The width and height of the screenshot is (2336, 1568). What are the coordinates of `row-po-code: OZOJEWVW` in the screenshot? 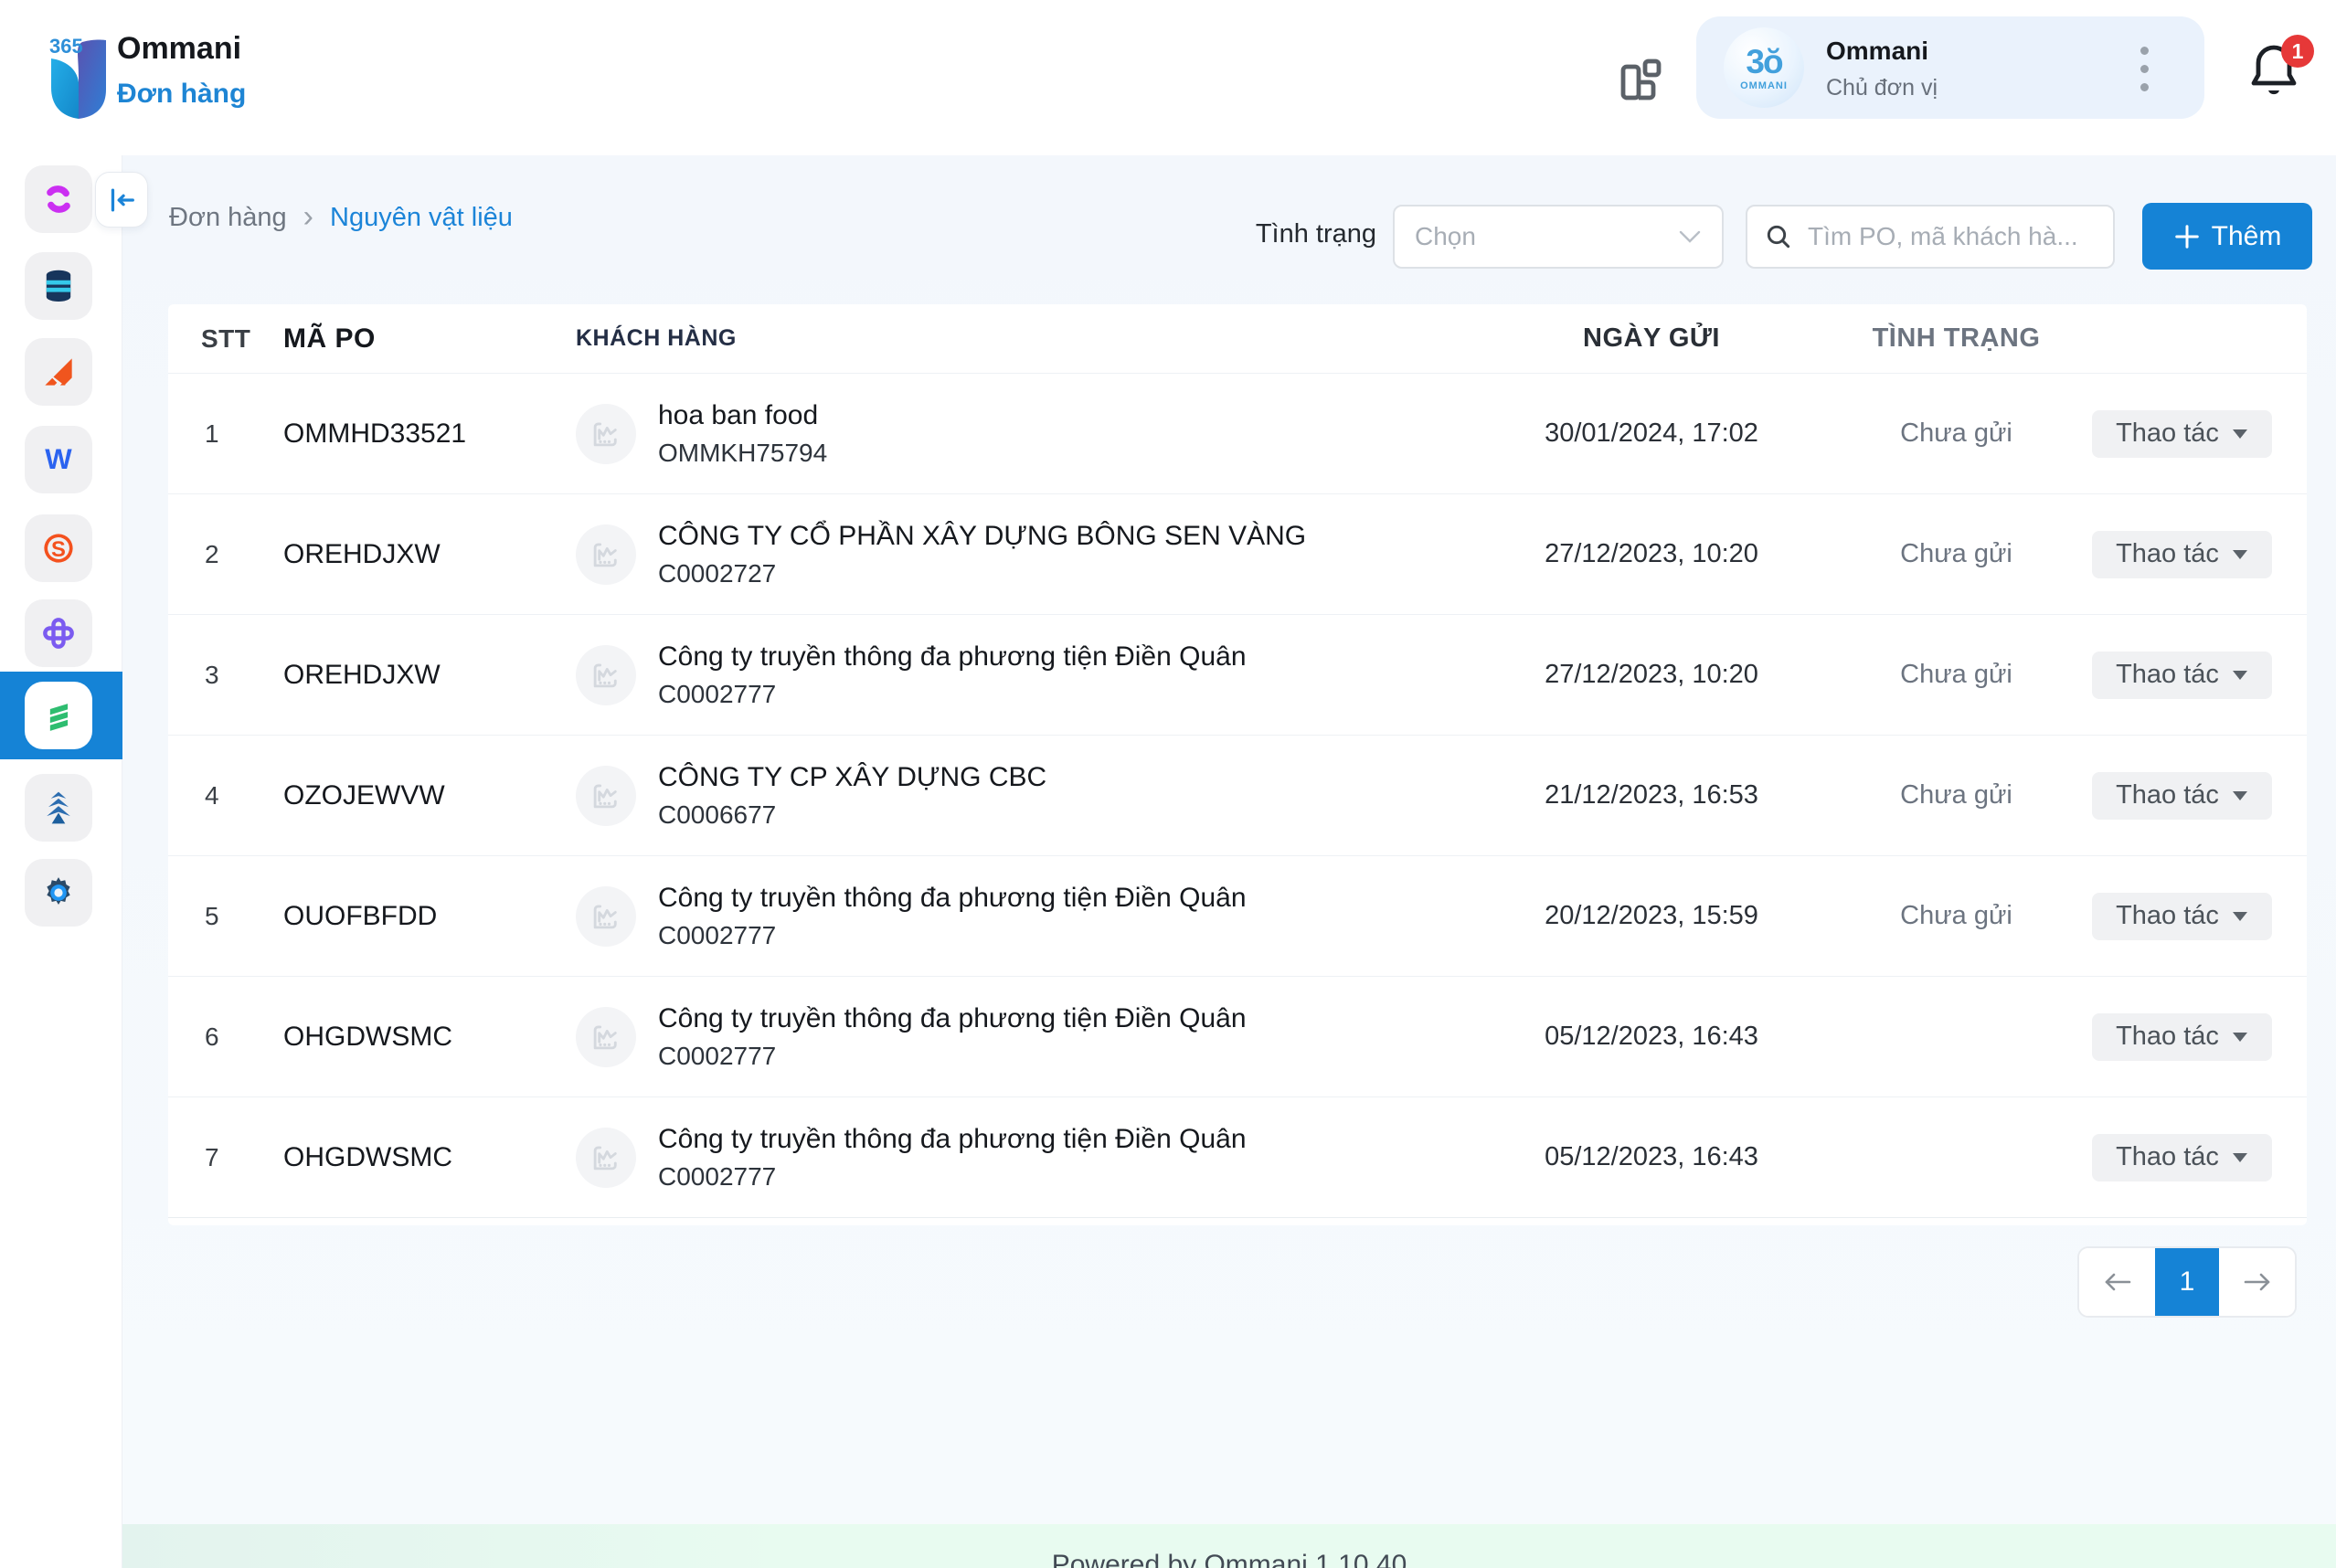 It's located at (364, 794).